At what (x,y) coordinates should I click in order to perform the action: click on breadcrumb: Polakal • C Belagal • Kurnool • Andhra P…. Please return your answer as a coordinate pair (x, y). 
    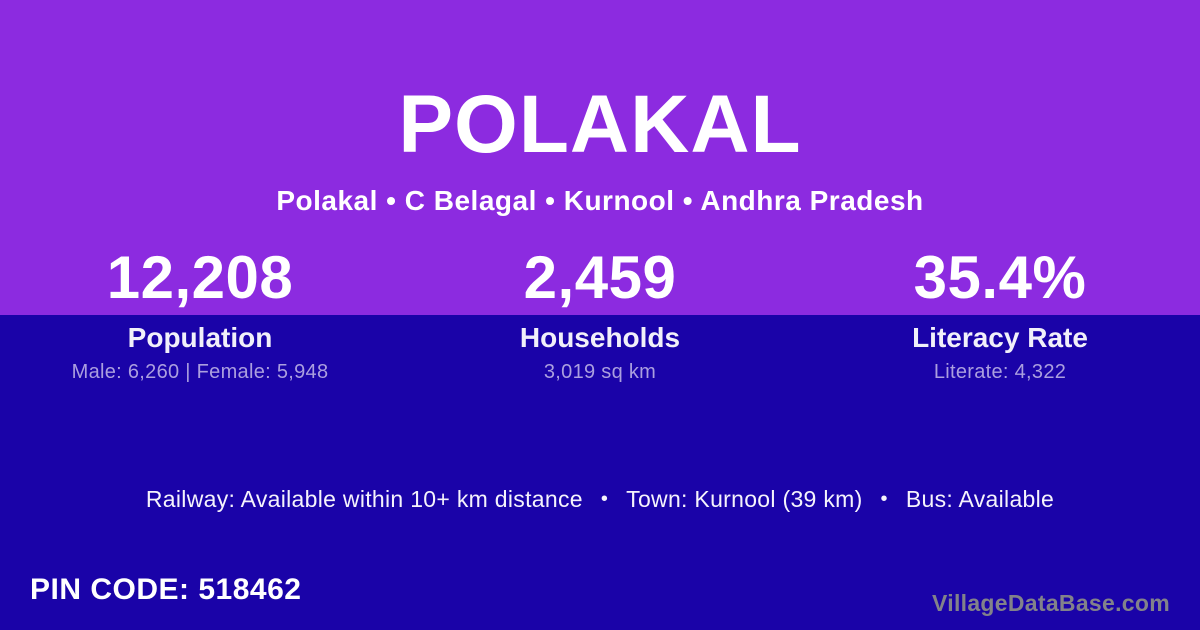
    Looking at the image, I should click on (600, 200).